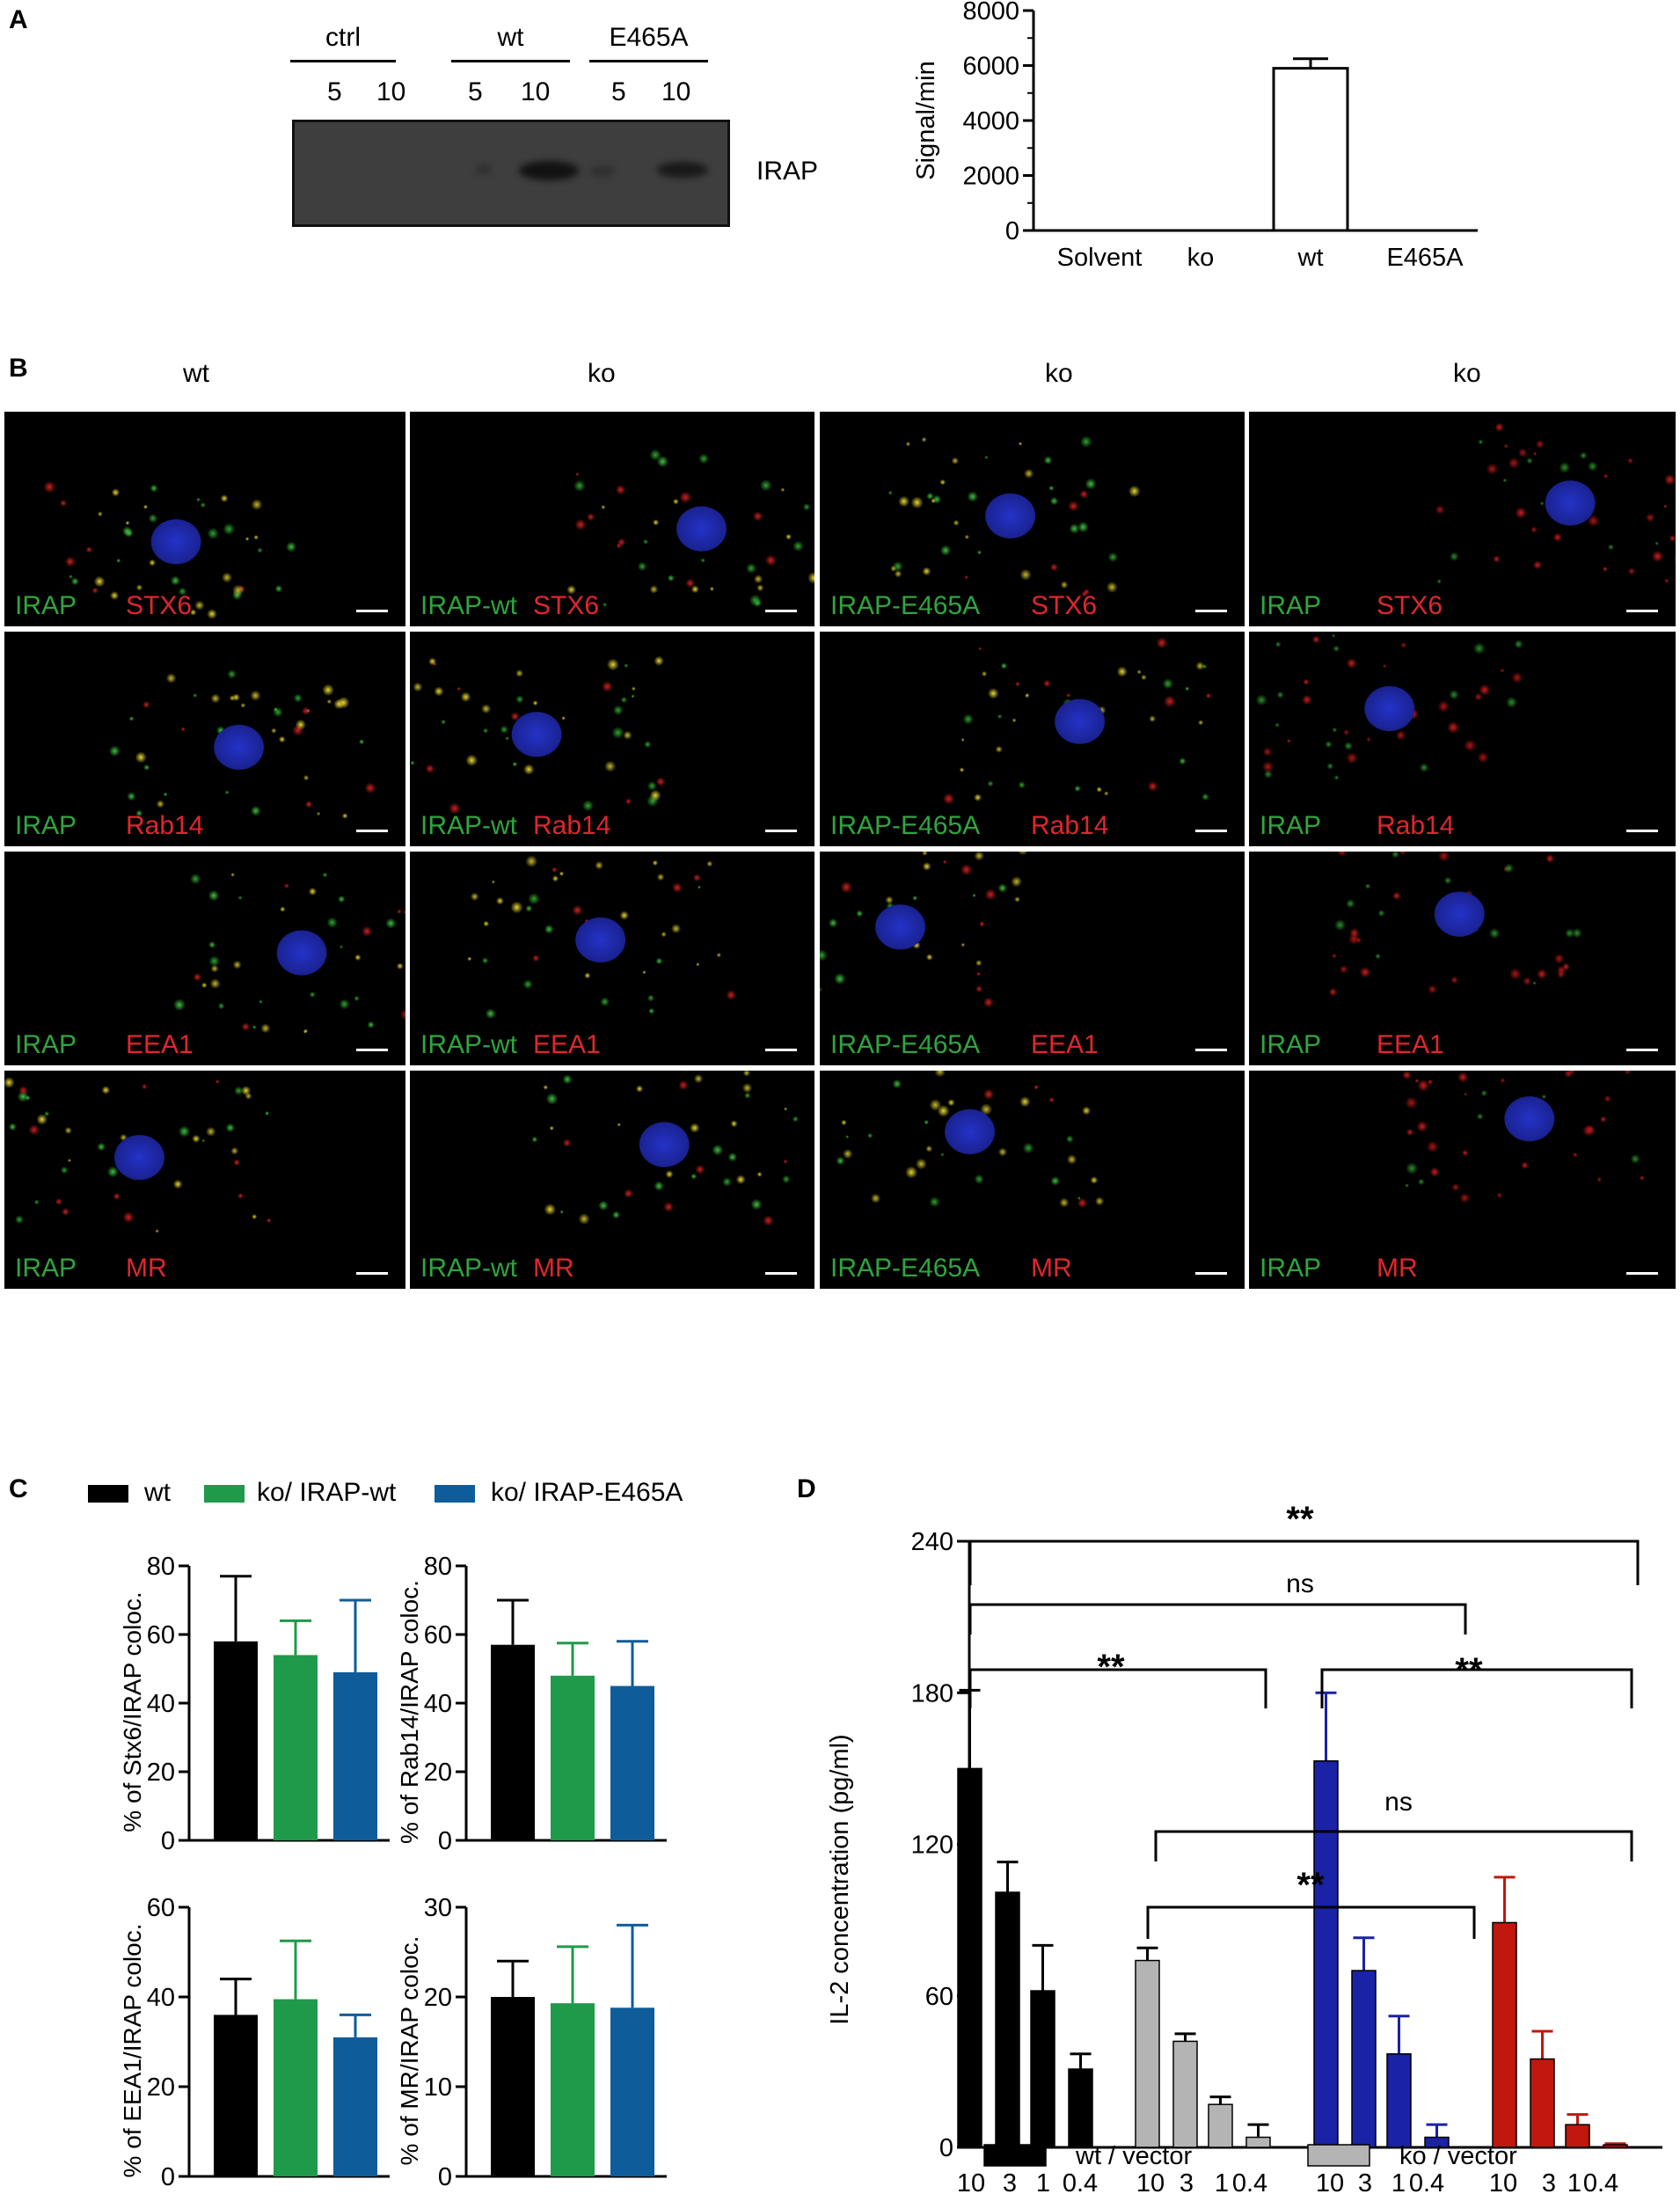 This screenshot has width=1680, height=2194. Describe the element at coordinates (1410, 605) in the screenshot. I see `red-channel-label: STX6` at that location.